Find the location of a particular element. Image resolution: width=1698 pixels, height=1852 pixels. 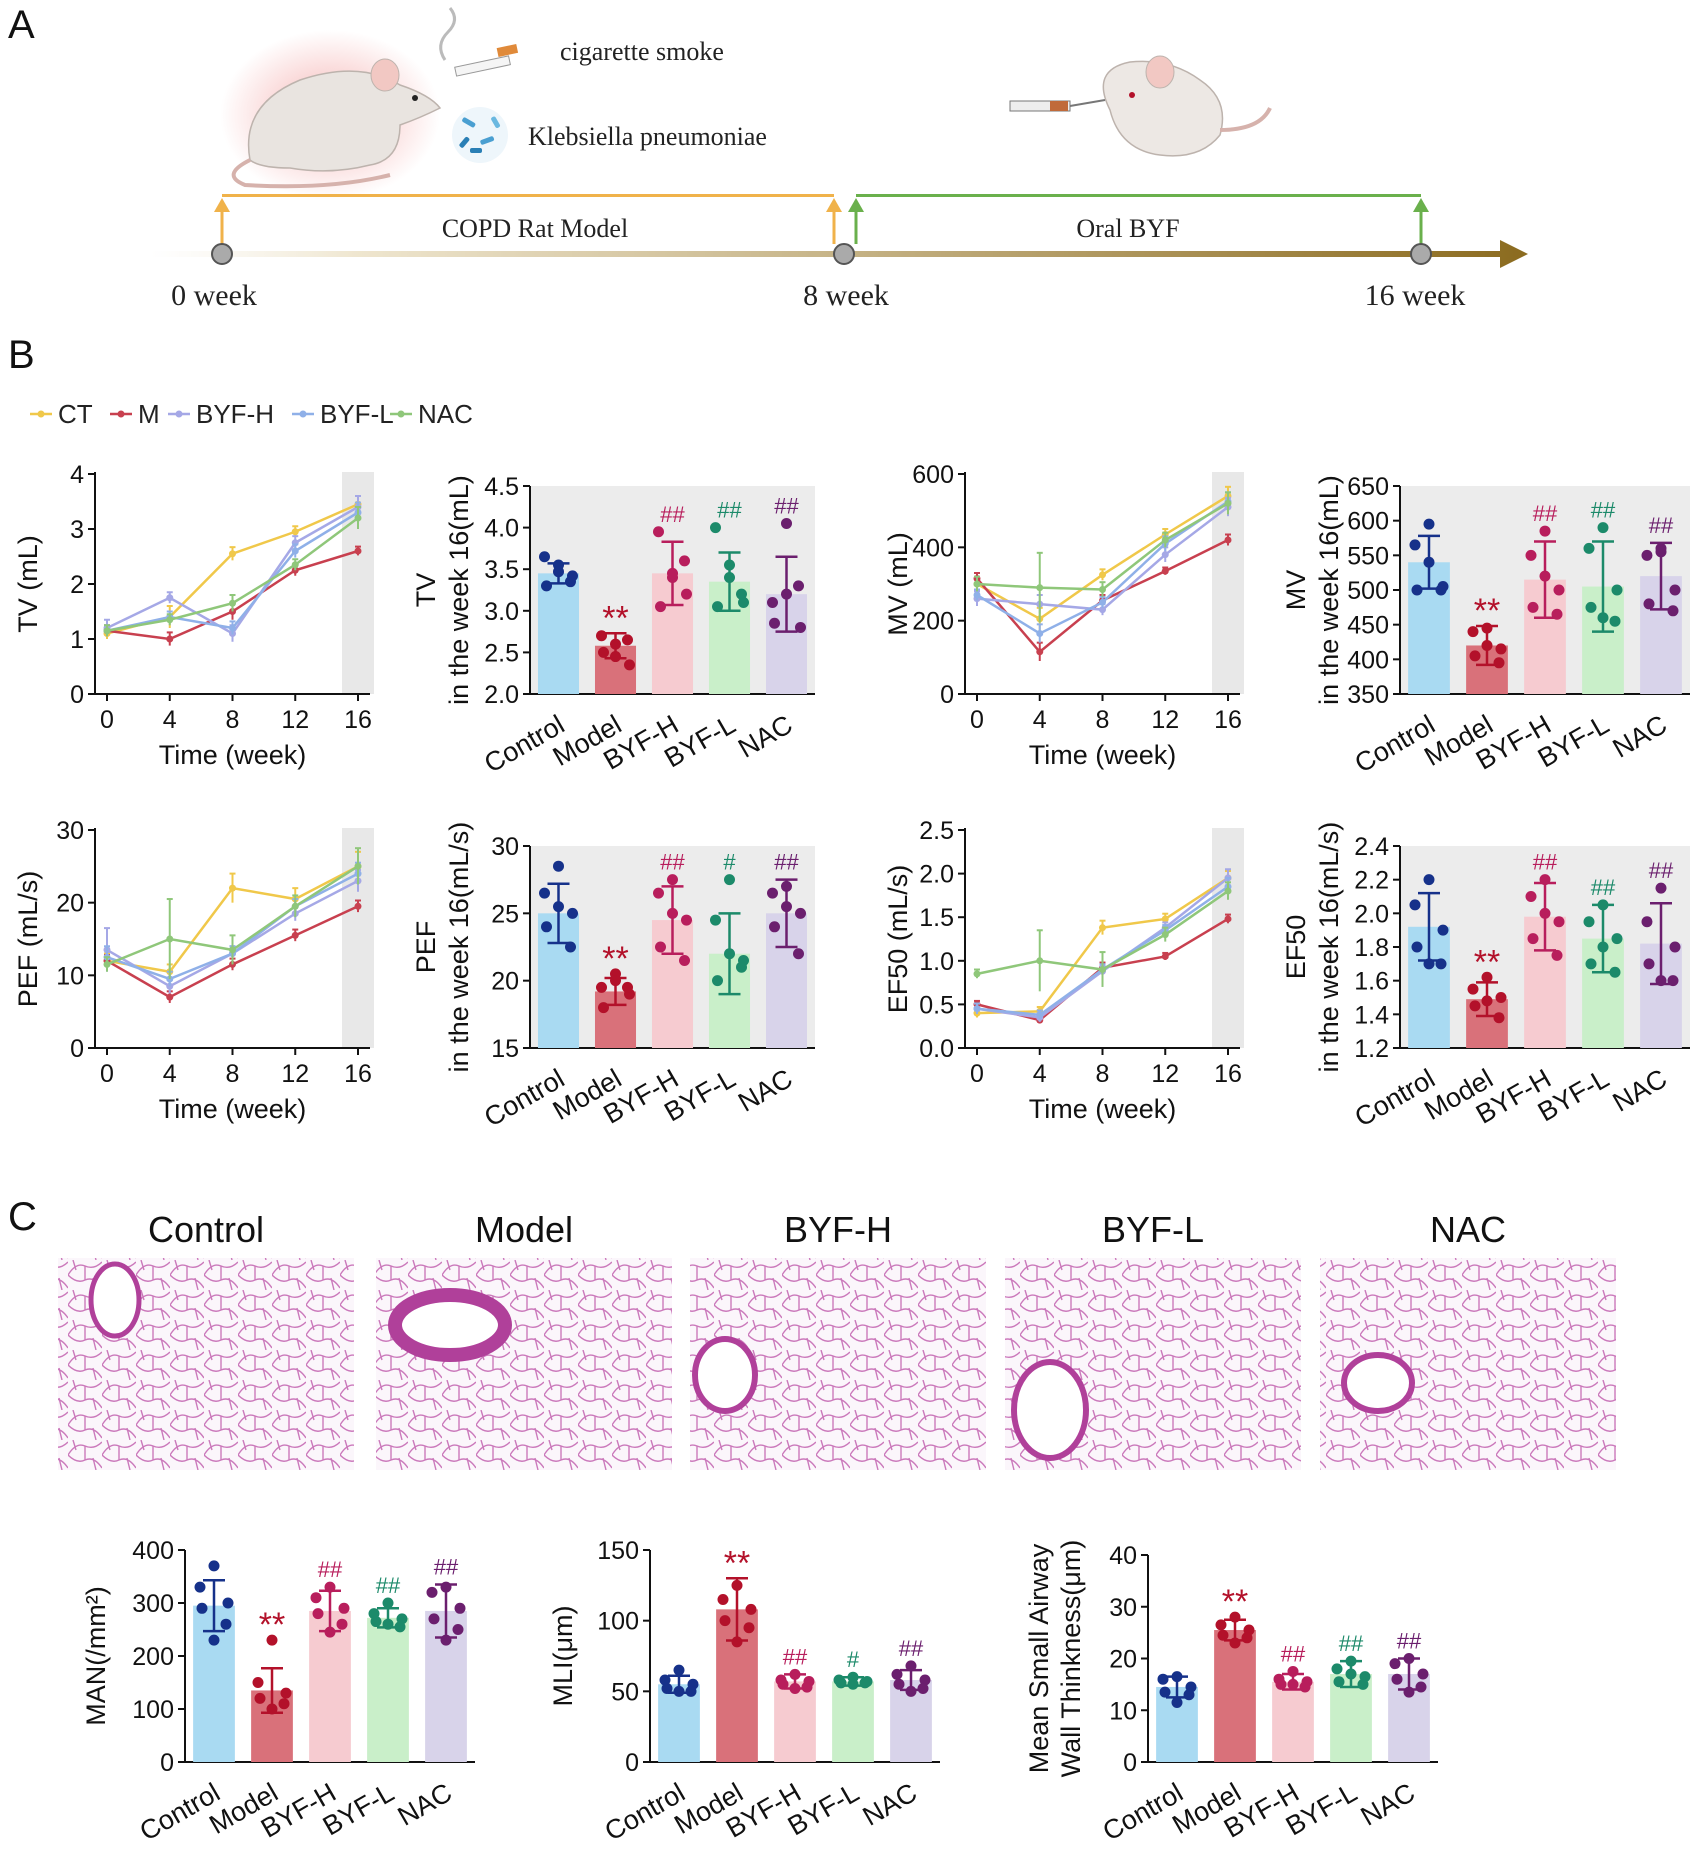

x-tick-label: 16 is located at coordinates (358, 720).